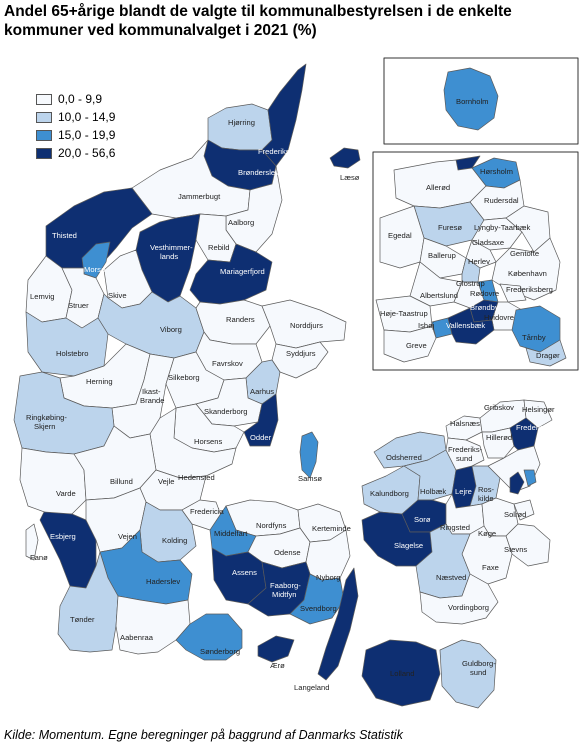 This screenshot has height=750, width=583. Describe the element at coordinates (513, 293) in the screenshot. I see `region-inset-frederiksberg` at that location.